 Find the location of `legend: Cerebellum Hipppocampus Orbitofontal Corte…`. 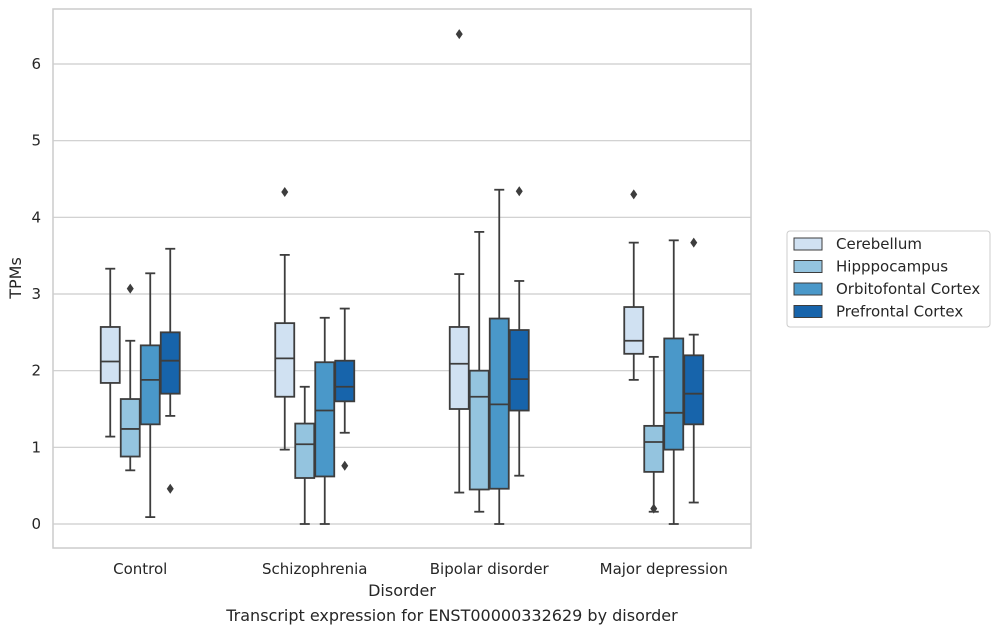

legend: Cerebellum Hipppocampus Orbitofontal Corte… is located at coordinates (888, 279).